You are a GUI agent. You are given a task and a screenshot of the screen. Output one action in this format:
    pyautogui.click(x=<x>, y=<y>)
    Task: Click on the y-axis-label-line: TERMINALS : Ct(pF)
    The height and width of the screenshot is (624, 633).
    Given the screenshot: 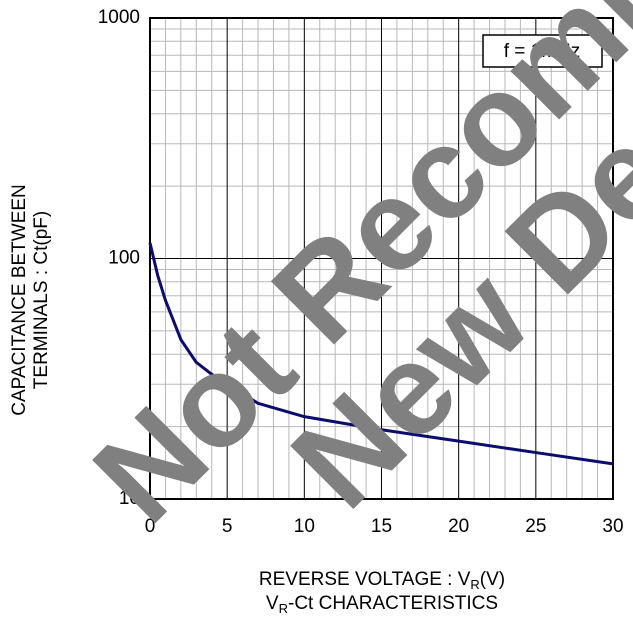 What is the action you would take?
    pyautogui.click(x=41, y=300)
    